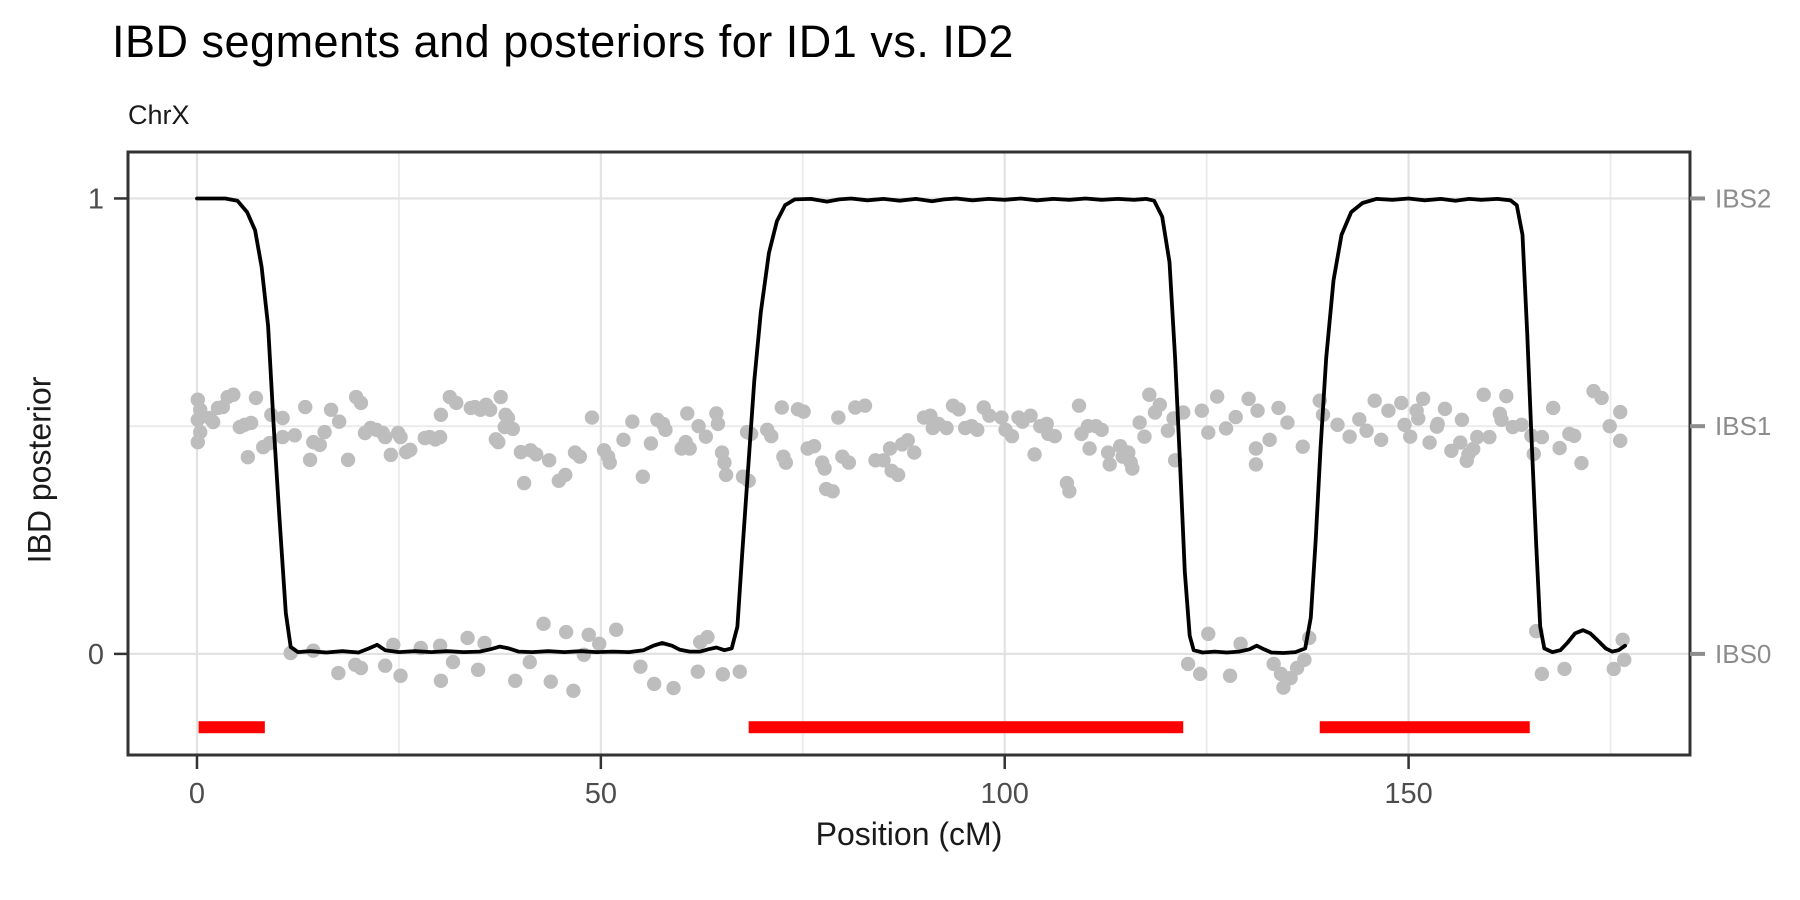 This screenshot has width=1800, height=900. I want to click on x-tick-label: 50, so click(601, 794).